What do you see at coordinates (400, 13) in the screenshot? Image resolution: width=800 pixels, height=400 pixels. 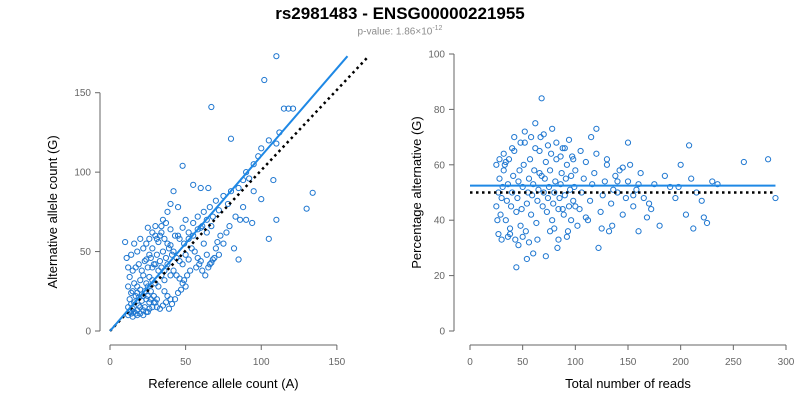 I see `chart-title: rs2981483 - ENSG00000221955` at bounding box center [400, 13].